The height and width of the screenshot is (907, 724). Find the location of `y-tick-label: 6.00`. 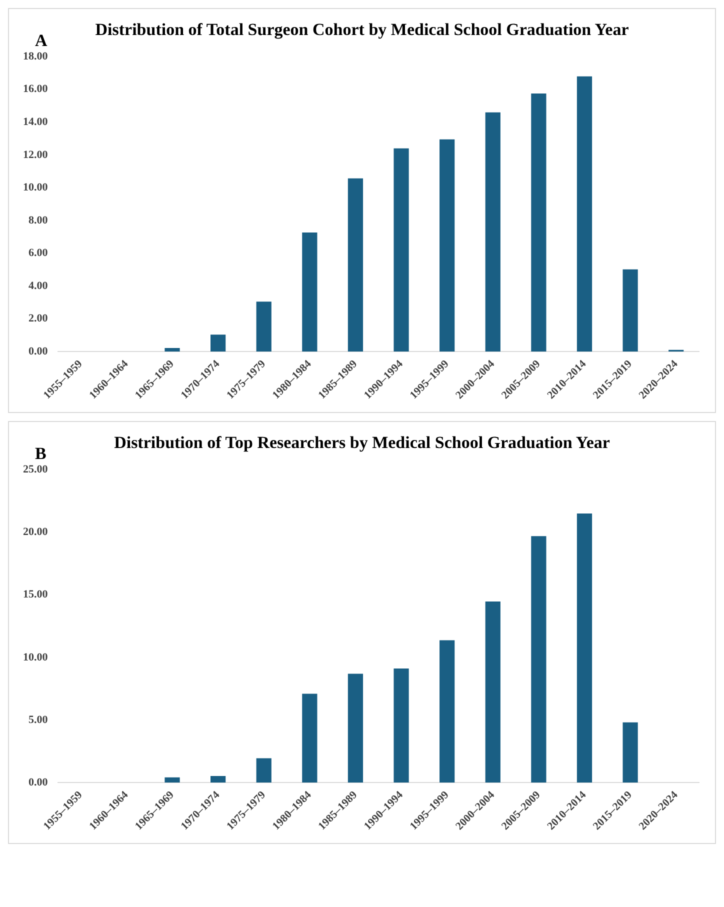

y-tick-label: 6.00 is located at coordinates (38, 253).